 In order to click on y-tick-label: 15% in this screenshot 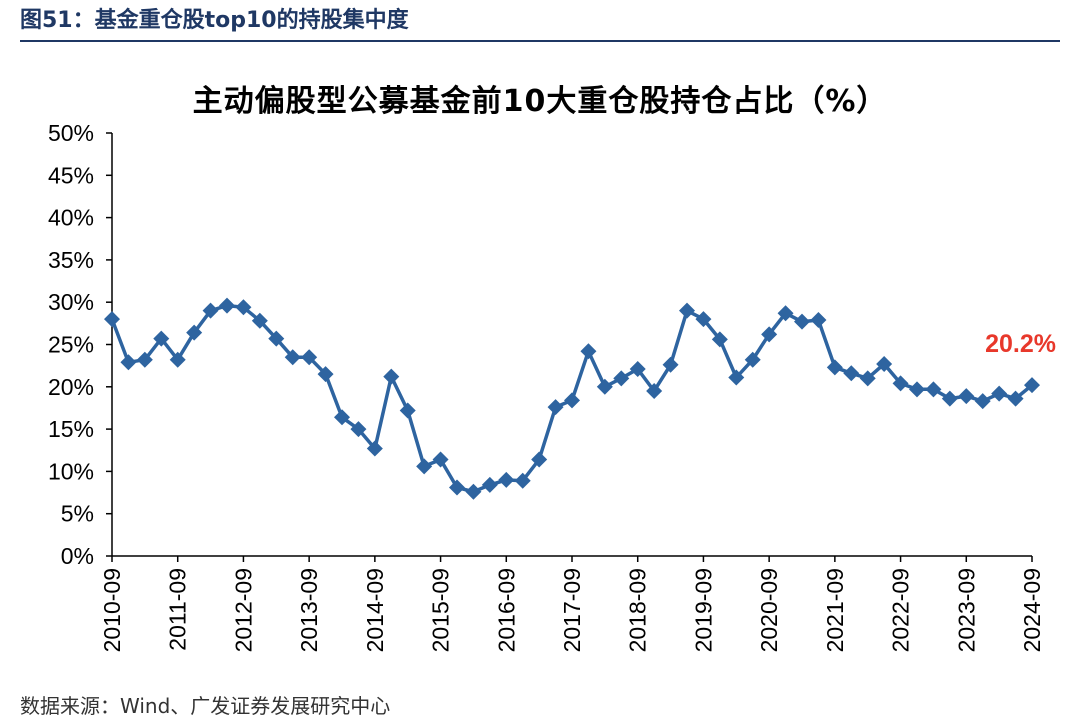, I will do `click(71, 429)`.